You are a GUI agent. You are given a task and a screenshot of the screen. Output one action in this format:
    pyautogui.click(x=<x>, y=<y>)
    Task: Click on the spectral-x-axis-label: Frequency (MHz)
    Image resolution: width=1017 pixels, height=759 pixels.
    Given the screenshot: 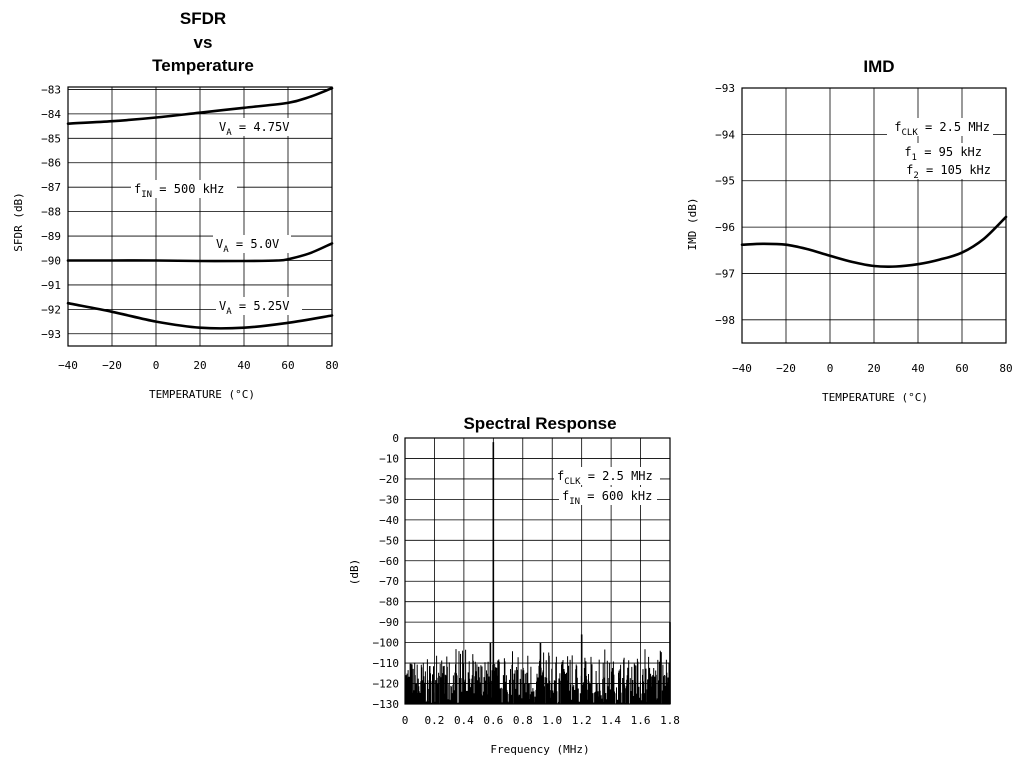 What is the action you would take?
    pyautogui.click(x=539, y=749)
    